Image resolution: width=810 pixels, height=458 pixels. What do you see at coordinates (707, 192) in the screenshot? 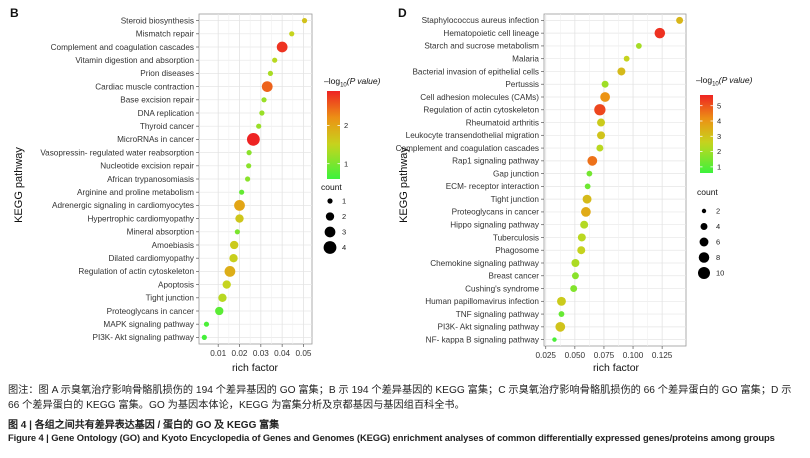
I see `size-legend-title: count` at bounding box center [707, 192].